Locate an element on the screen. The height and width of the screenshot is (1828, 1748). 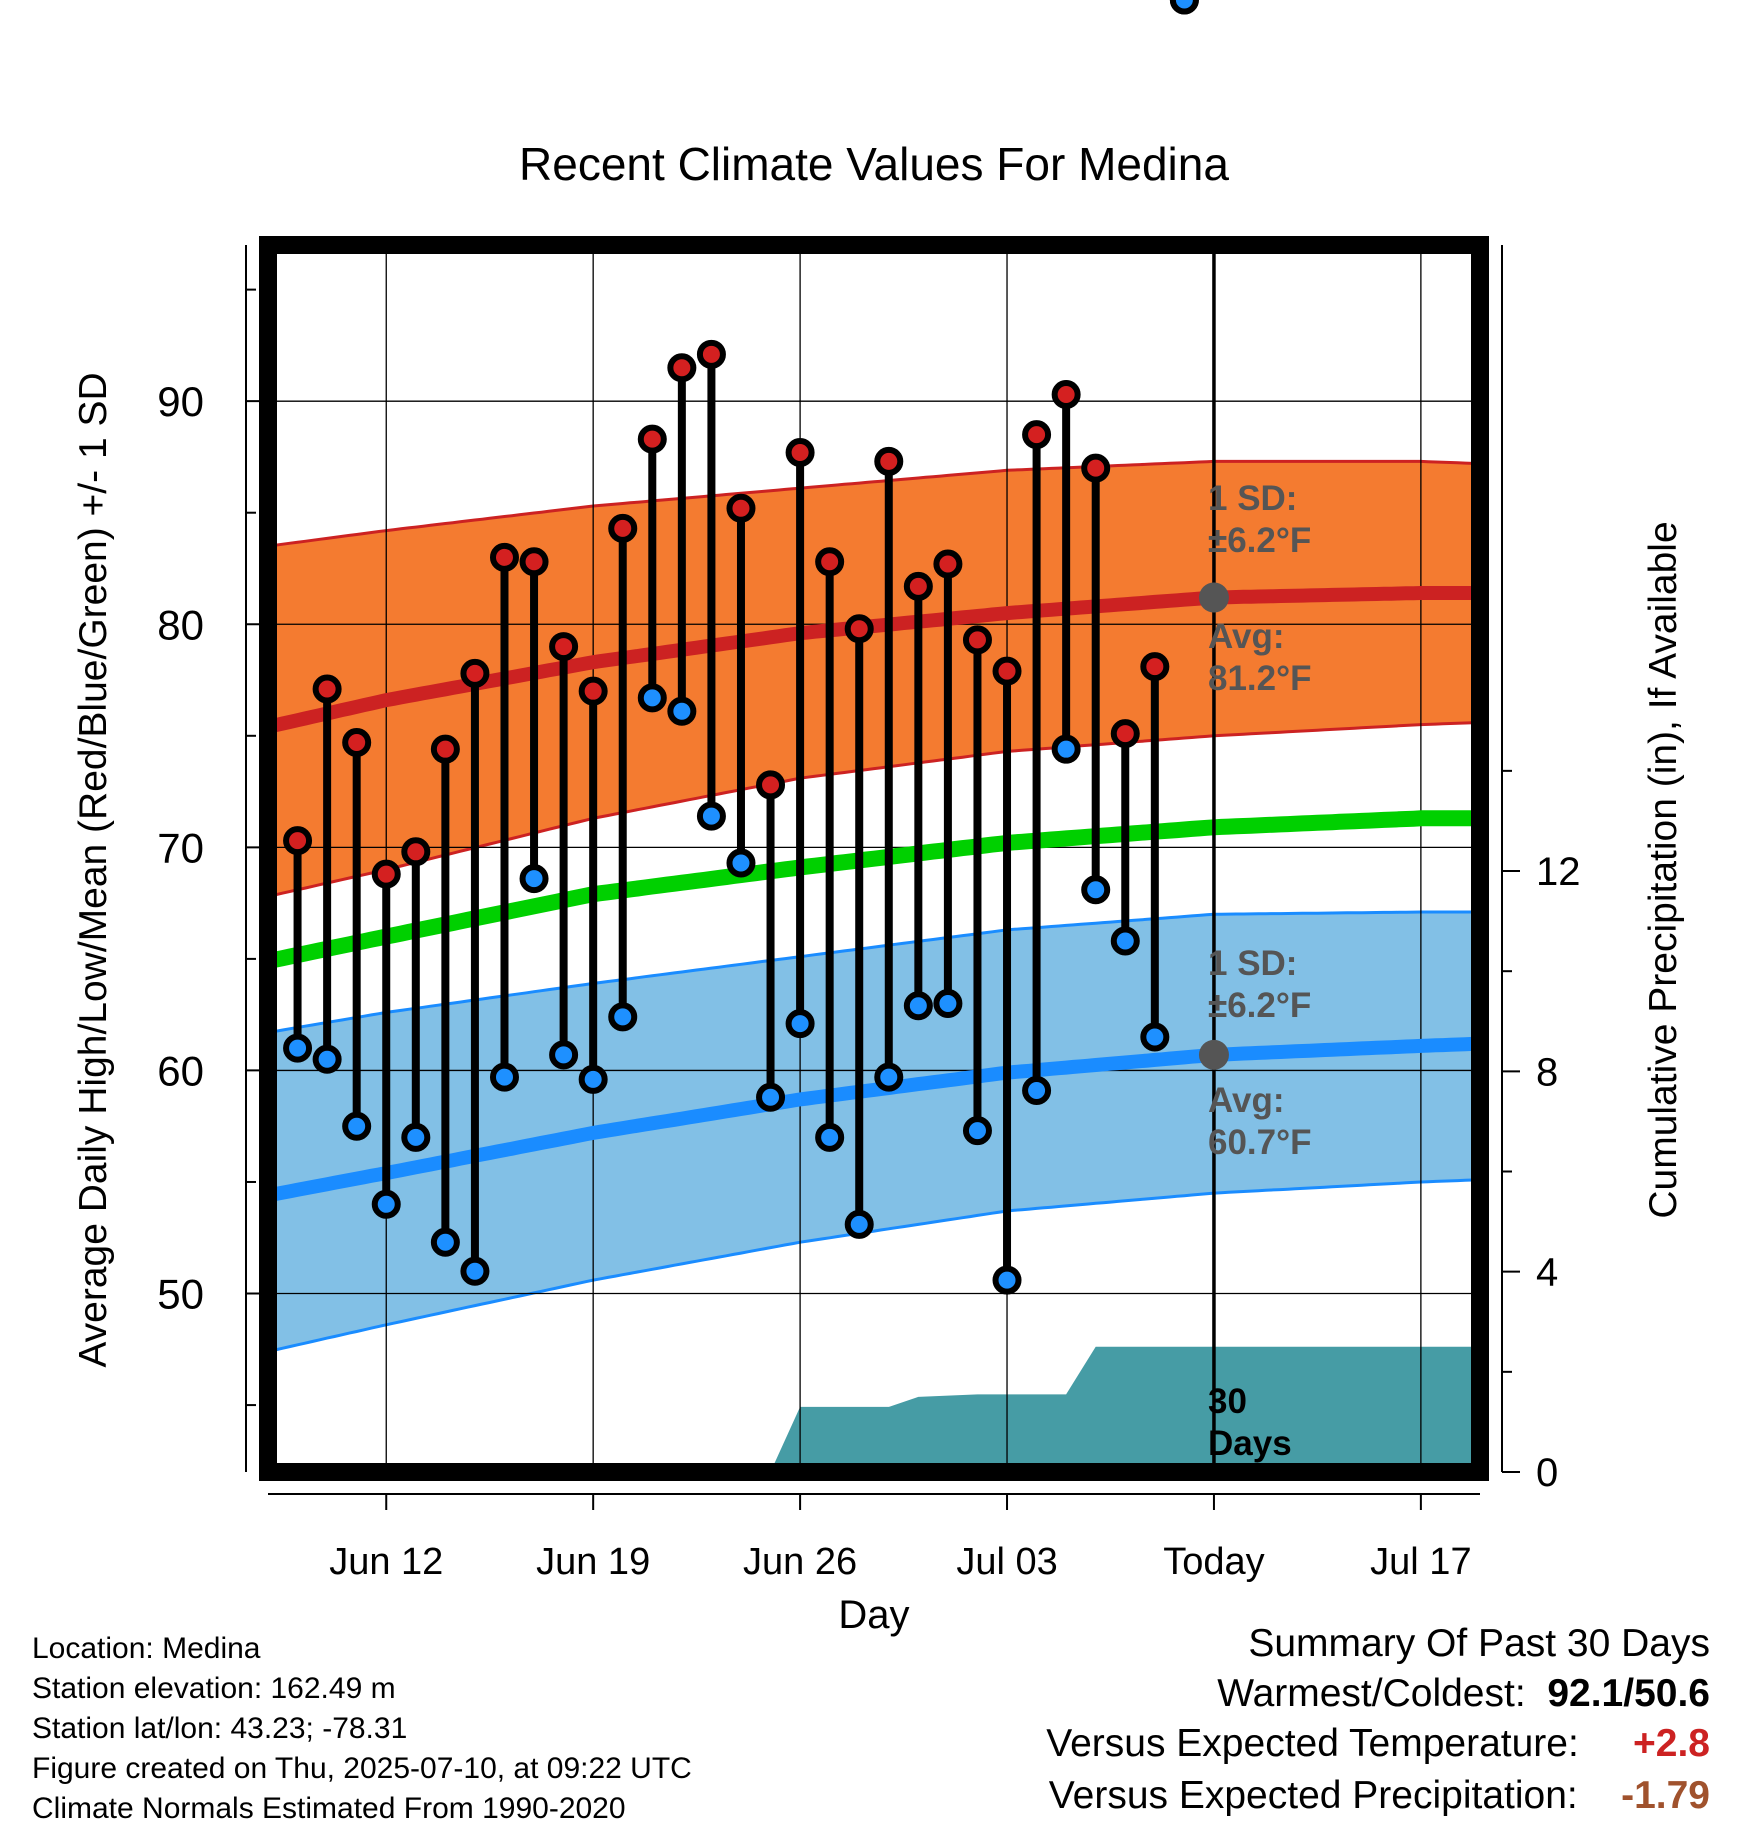
precip-area is located at coordinates (1125, 1409).